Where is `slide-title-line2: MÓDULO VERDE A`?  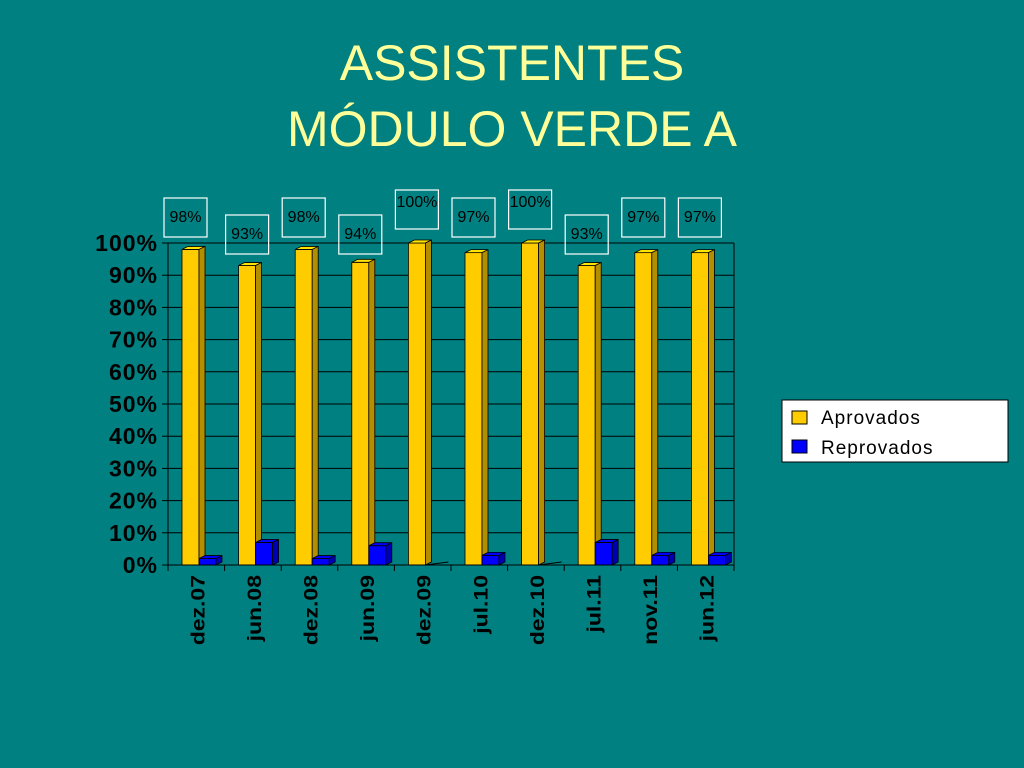
slide-title-line2: MÓDULO VERDE A is located at coordinates (512, 129).